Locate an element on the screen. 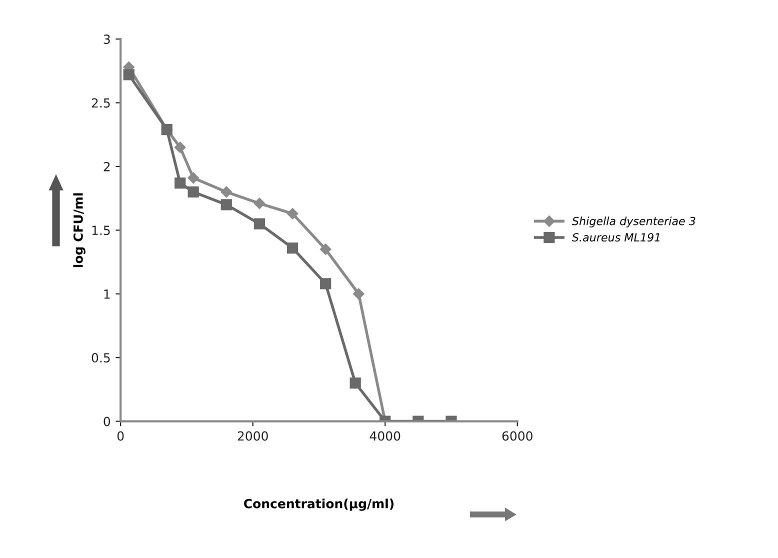 Image resolution: width=778 pixels, height=558 pixels. x-axis-title: Concentration(µg/ml) is located at coordinates (319, 504).